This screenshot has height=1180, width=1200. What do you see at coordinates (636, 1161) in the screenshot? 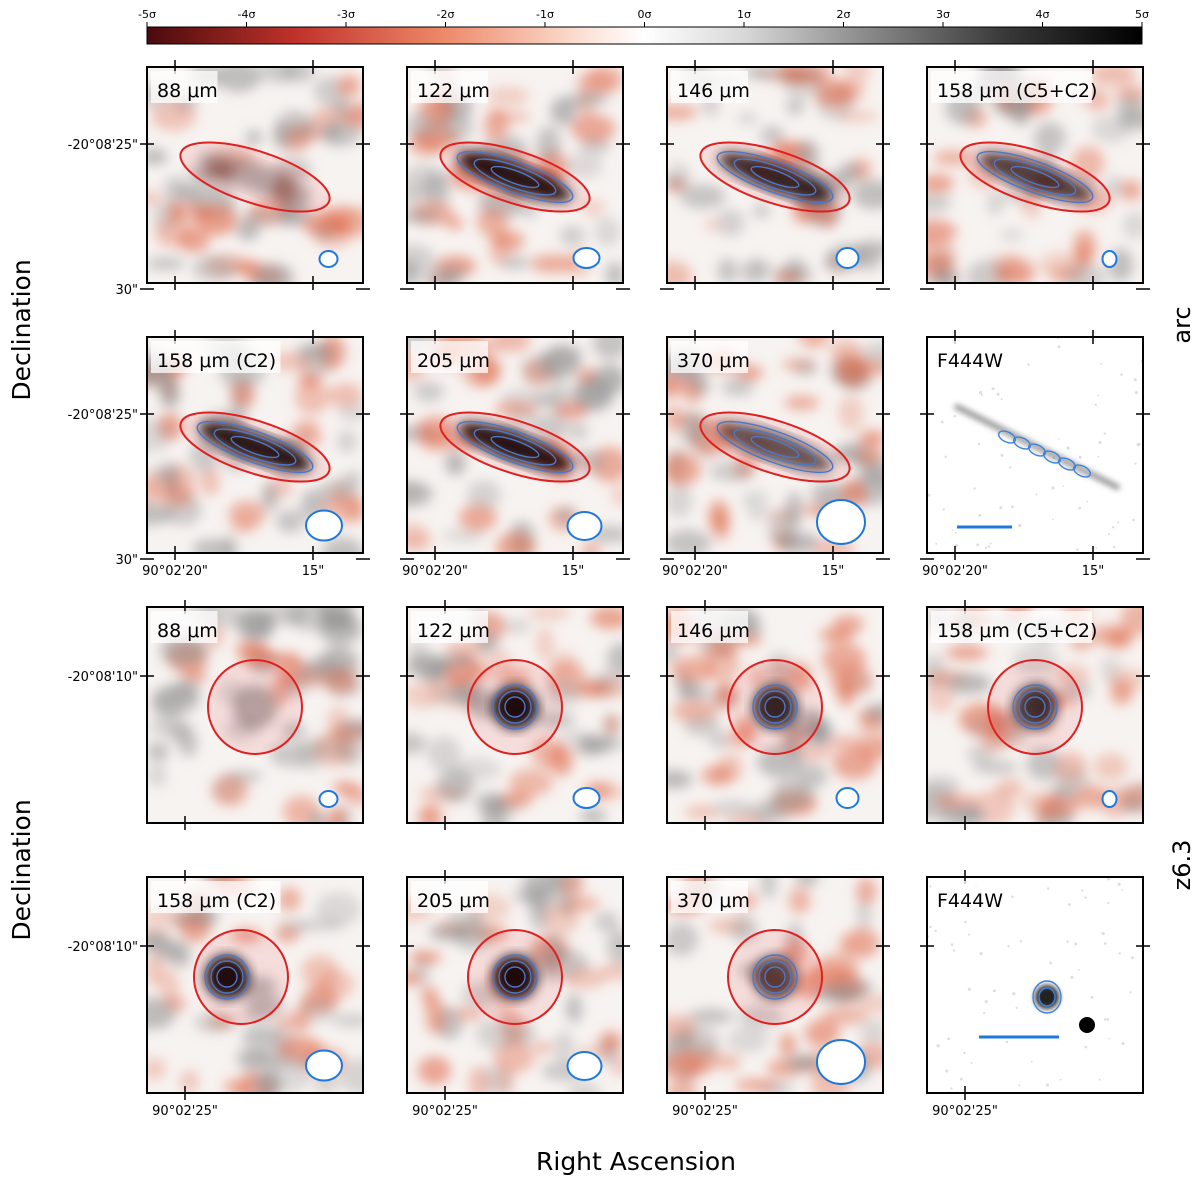
I see `x-axis-label: Right Ascension` at bounding box center [636, 1161].